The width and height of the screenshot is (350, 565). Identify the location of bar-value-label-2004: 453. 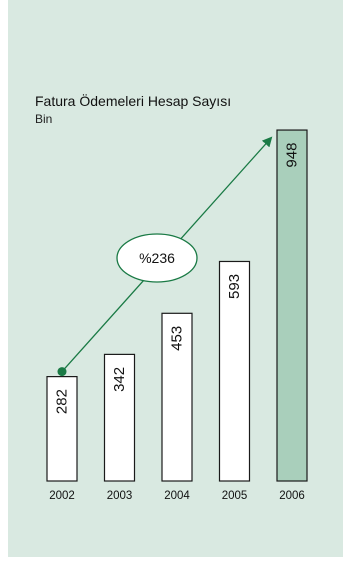
(177, 338).